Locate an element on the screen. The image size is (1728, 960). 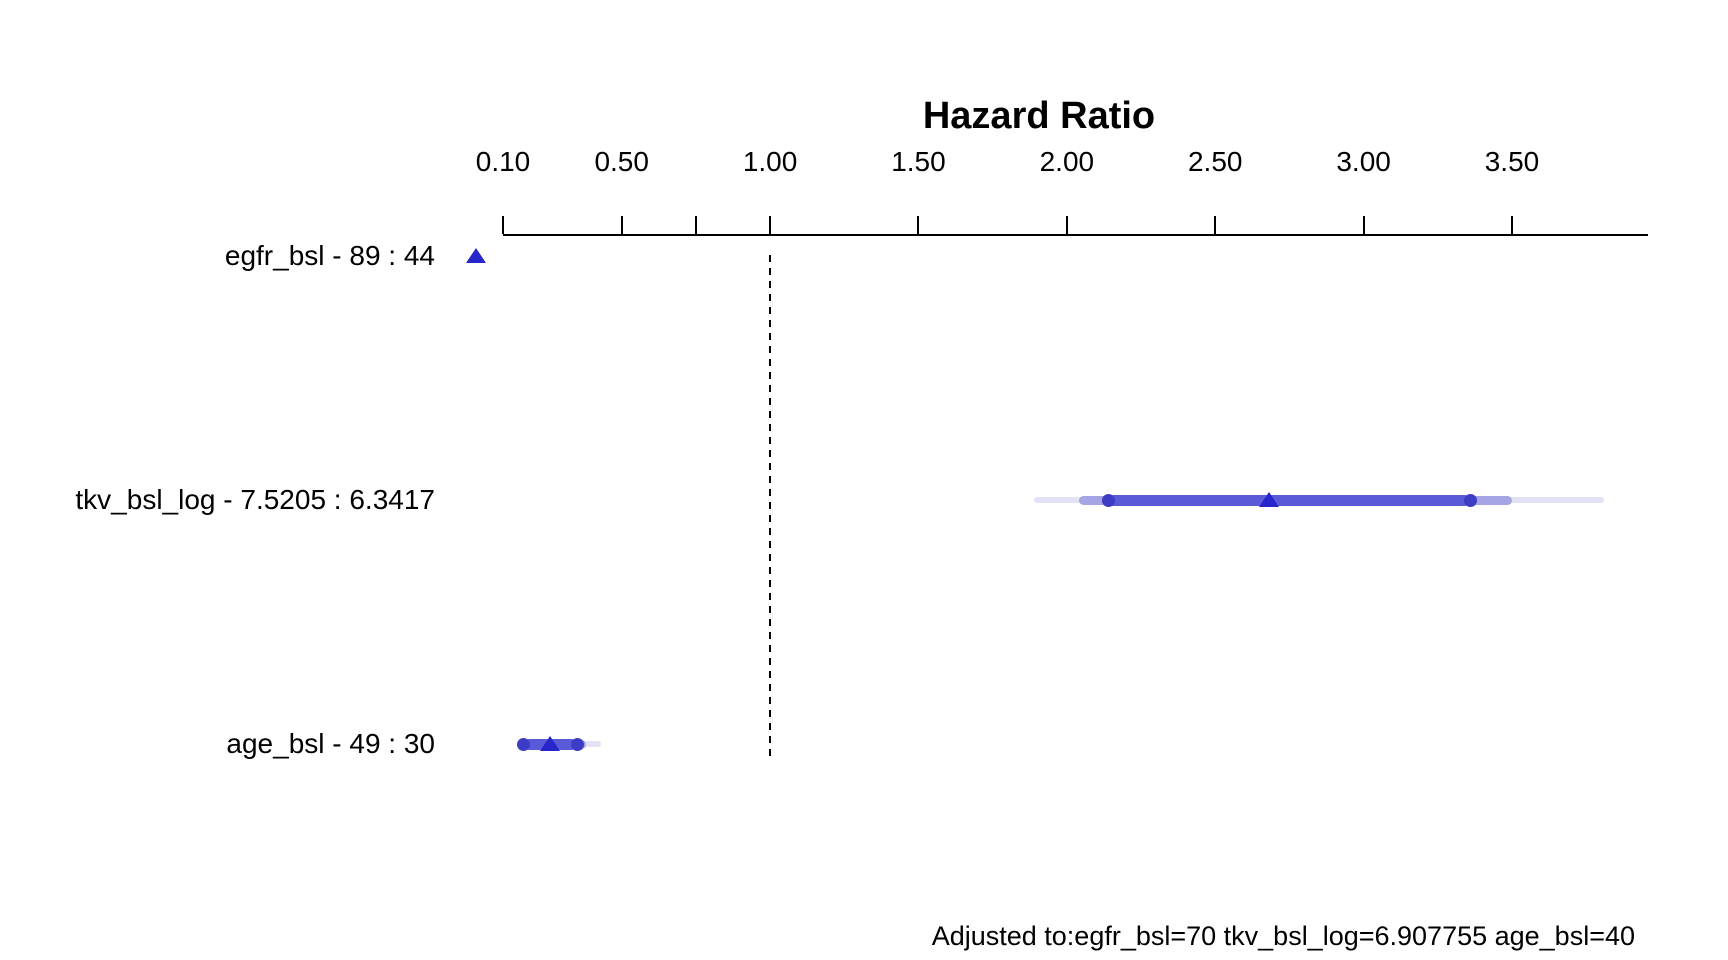
axis-tick-label: 1.00 is located at coordinates (770, 161).